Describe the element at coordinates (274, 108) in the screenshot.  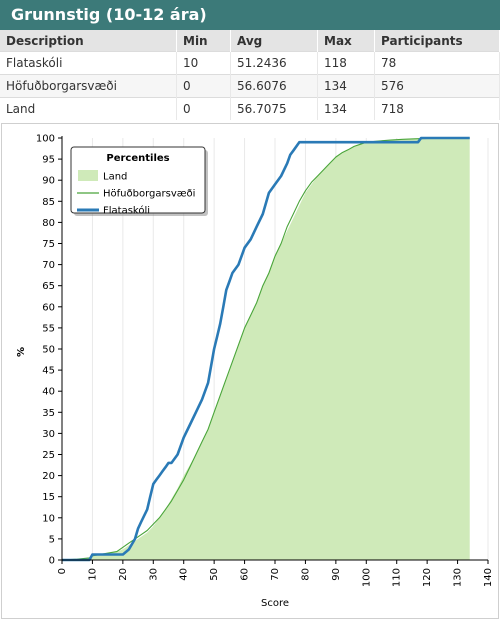
I see `cell-avg: 56.7075` at that location.